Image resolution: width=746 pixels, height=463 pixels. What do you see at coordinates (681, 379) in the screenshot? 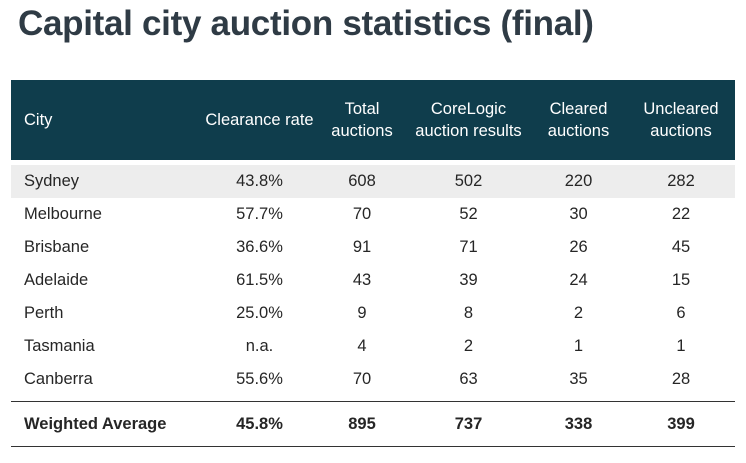
I see `cell-uncleared: 28` at bounding box center [681, 379].